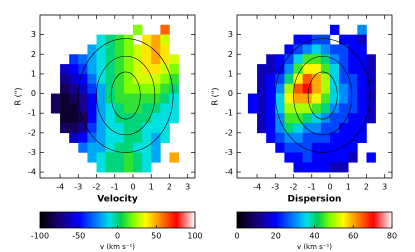  I want to click on y-tick-label: -3, so click(32, 152).